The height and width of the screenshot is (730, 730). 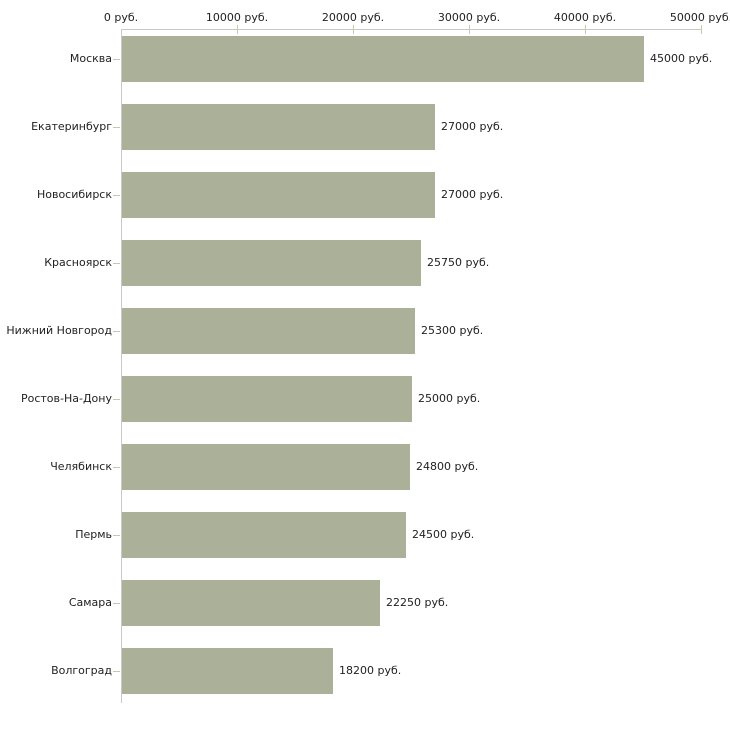 I want to click on x-axis-line, so click(x=411, y=29).